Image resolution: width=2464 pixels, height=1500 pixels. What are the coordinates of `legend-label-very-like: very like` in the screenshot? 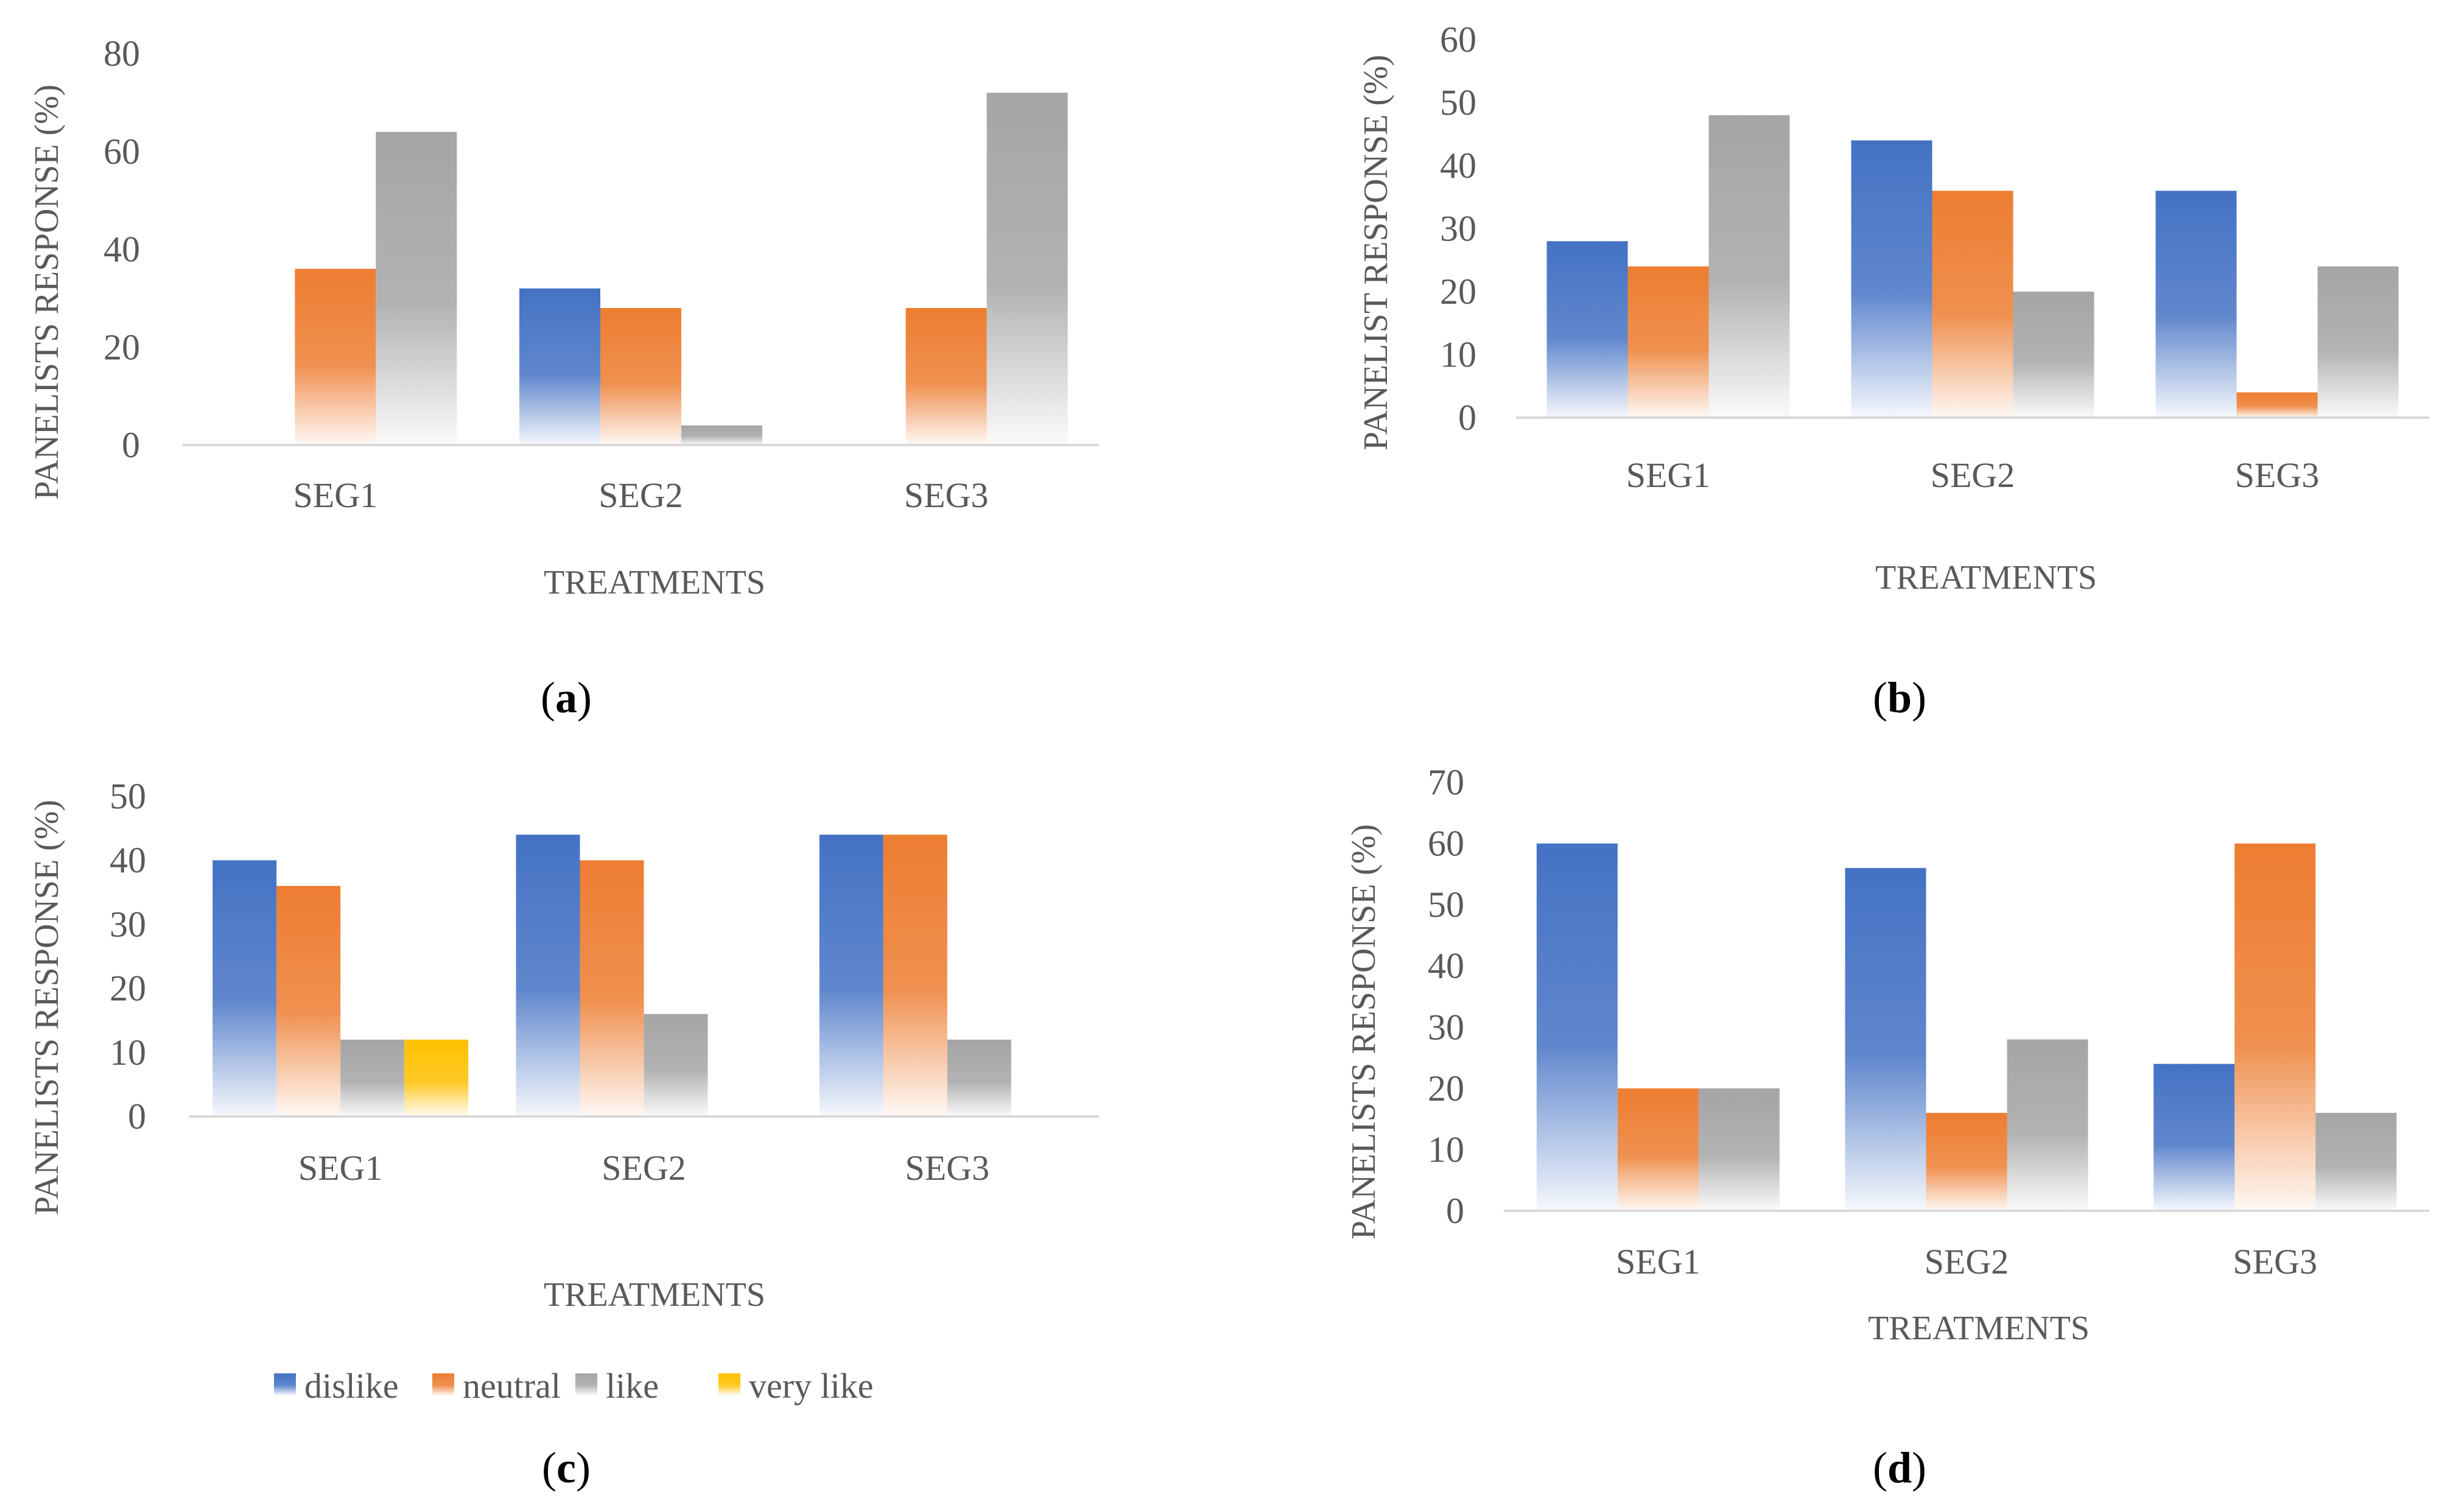 It's located at (811, 1386).